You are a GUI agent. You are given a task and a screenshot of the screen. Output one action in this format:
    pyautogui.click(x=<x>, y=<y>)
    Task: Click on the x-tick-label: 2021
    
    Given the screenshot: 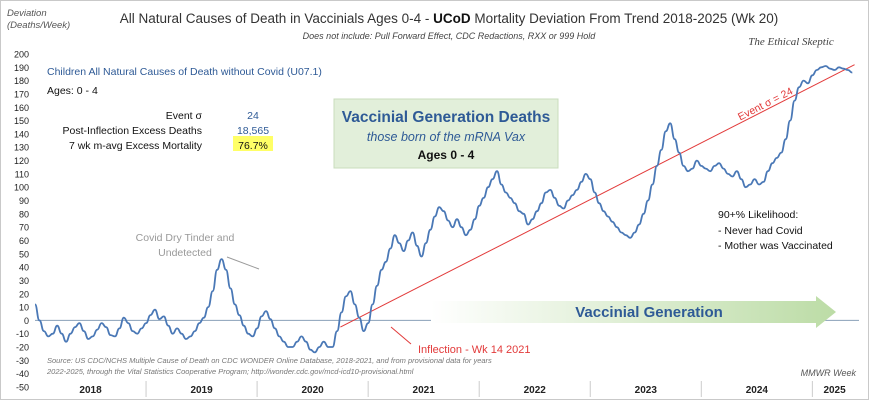 What is the action you would take?
    pyautogui.click(x=424, y=390)
    